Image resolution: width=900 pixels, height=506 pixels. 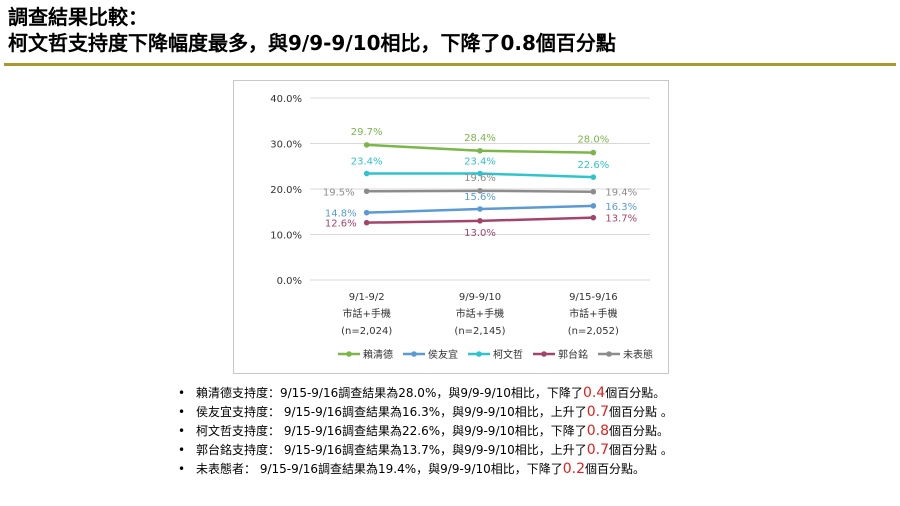 What do you see at coordinates (593, 331) in the screenshot?
I see `x-tick-label: (n=2,052)` at bounding box center [593, 331].